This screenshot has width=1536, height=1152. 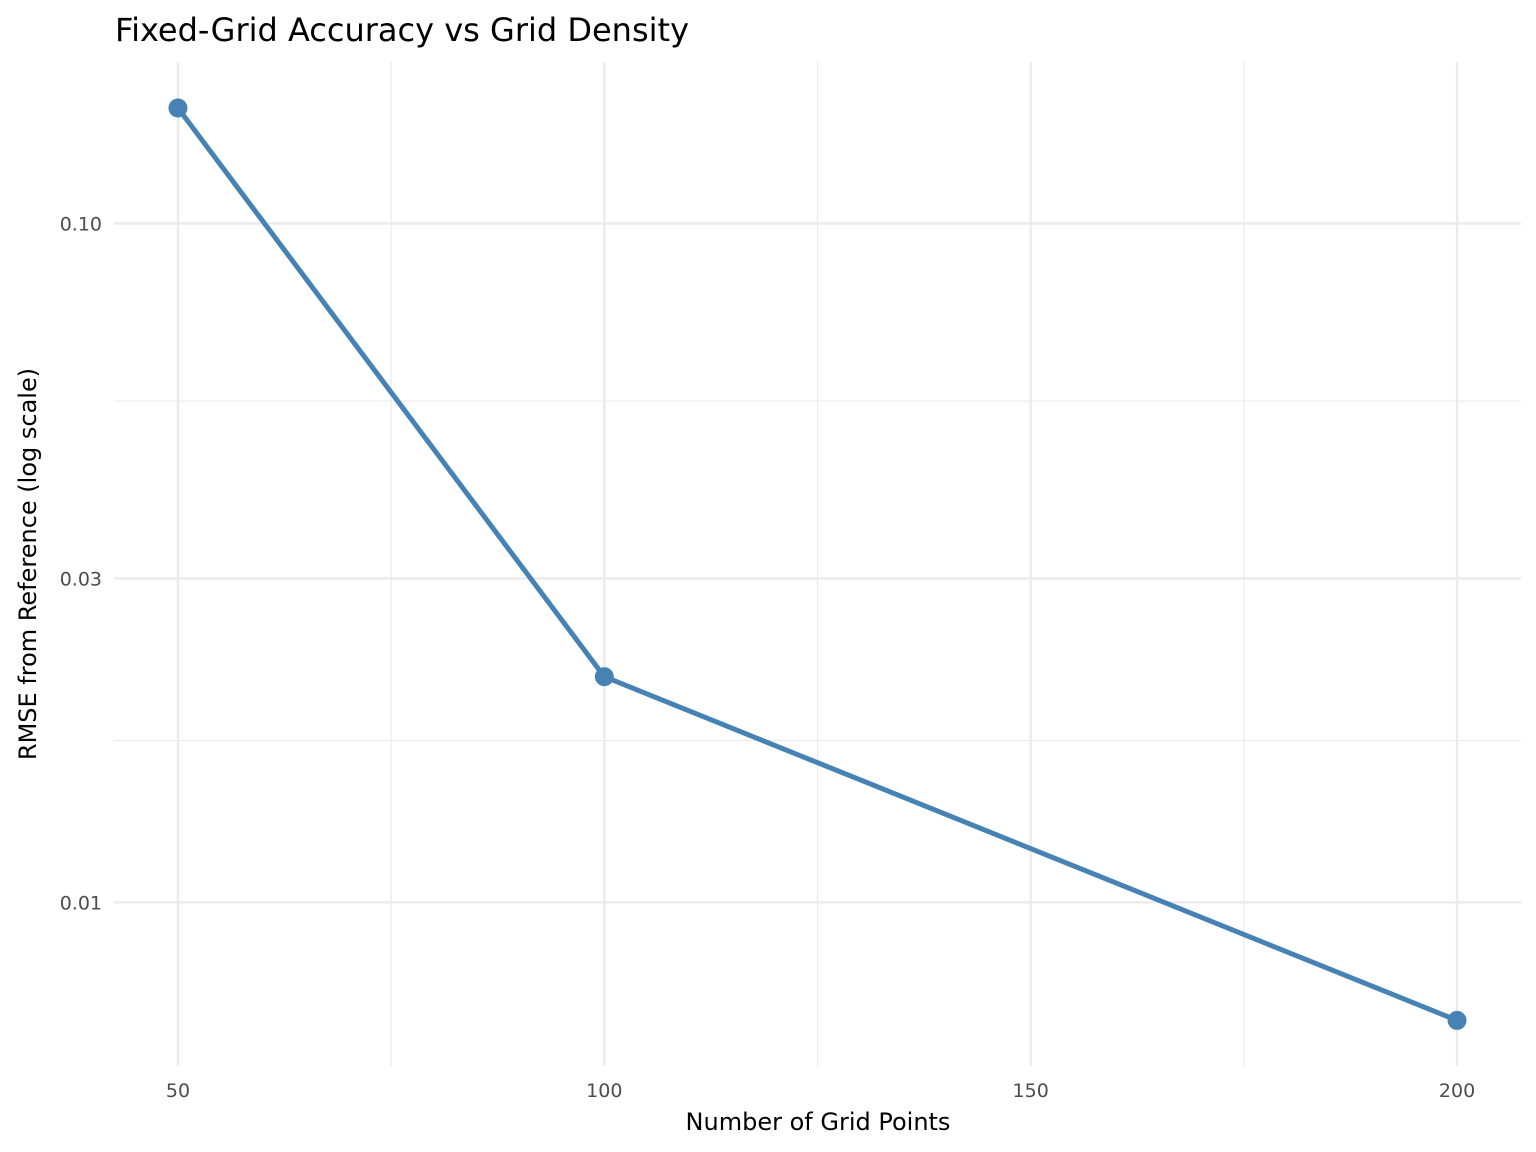 What do you see at coordinates (604, 1091) in the screenshot?
I see `x-tick-label: 100` at bounding box center [604, 1091].